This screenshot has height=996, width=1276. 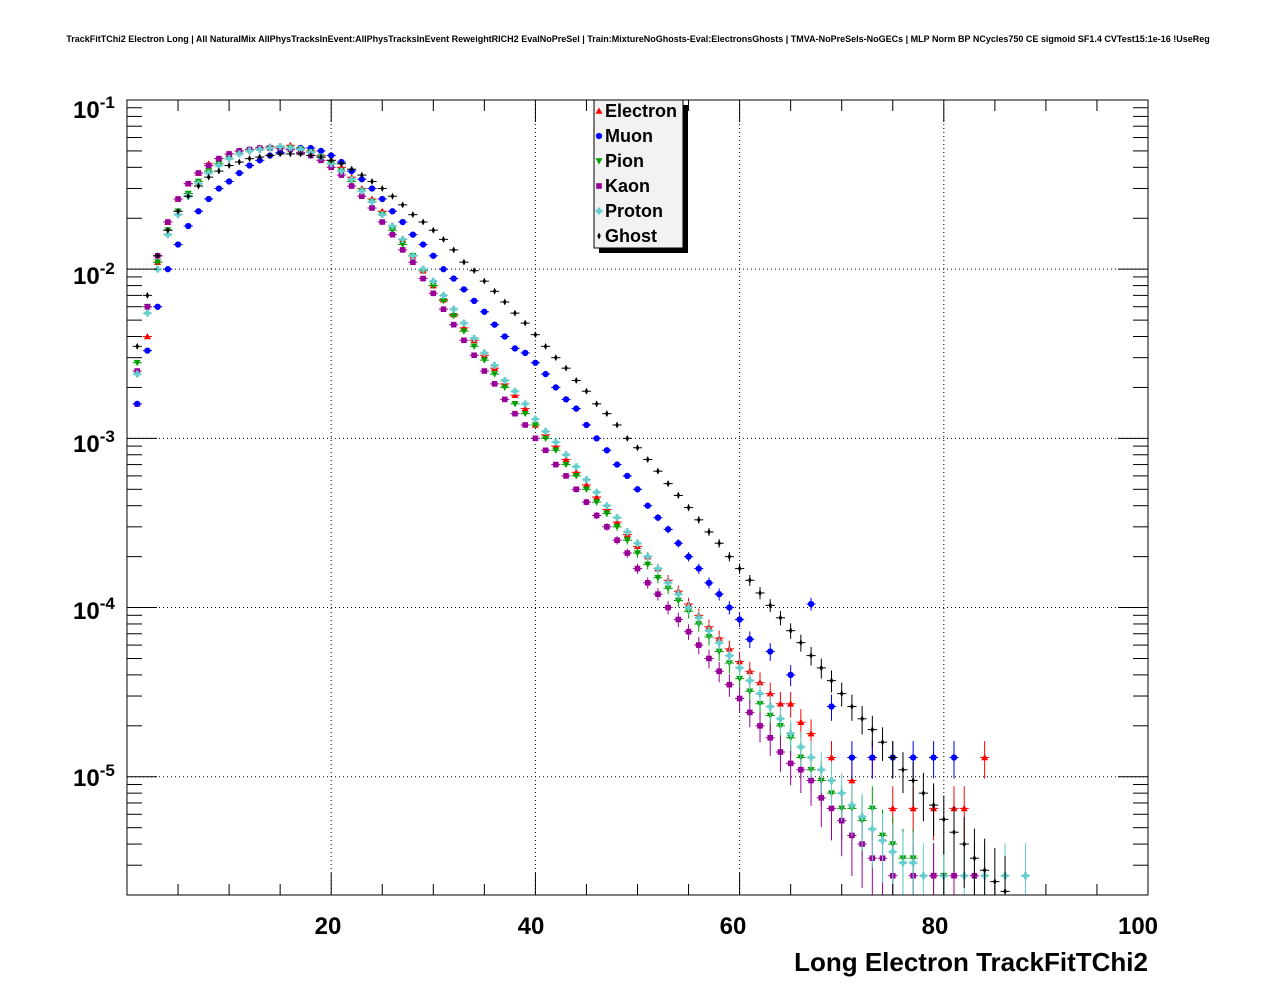 I want to click on x-tick-label: 80, so click(x=935, y=926).